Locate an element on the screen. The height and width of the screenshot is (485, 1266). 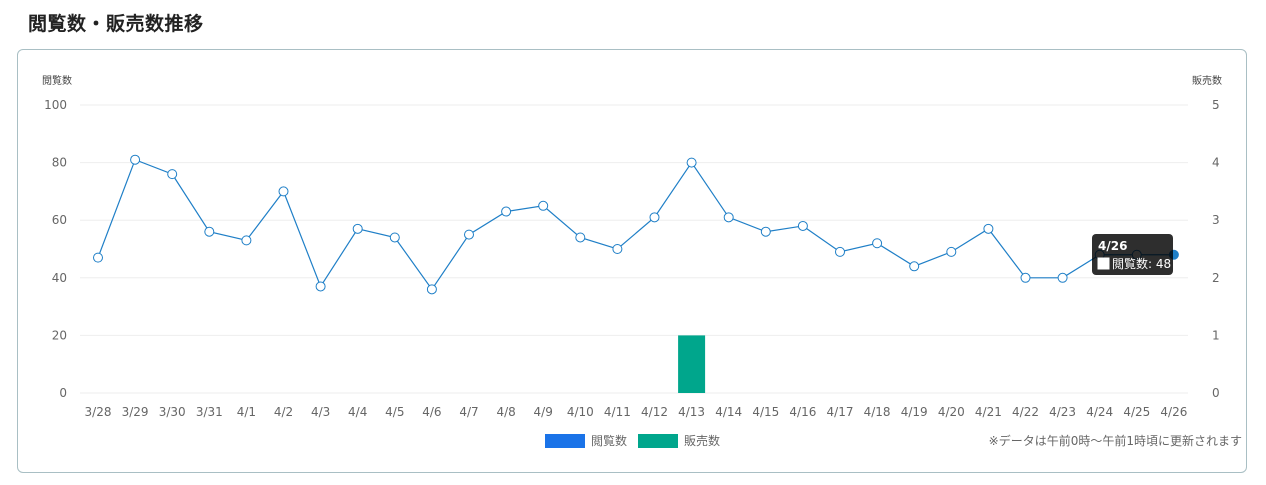
legend-label: 販売数 is located at coordinates (702, 440).